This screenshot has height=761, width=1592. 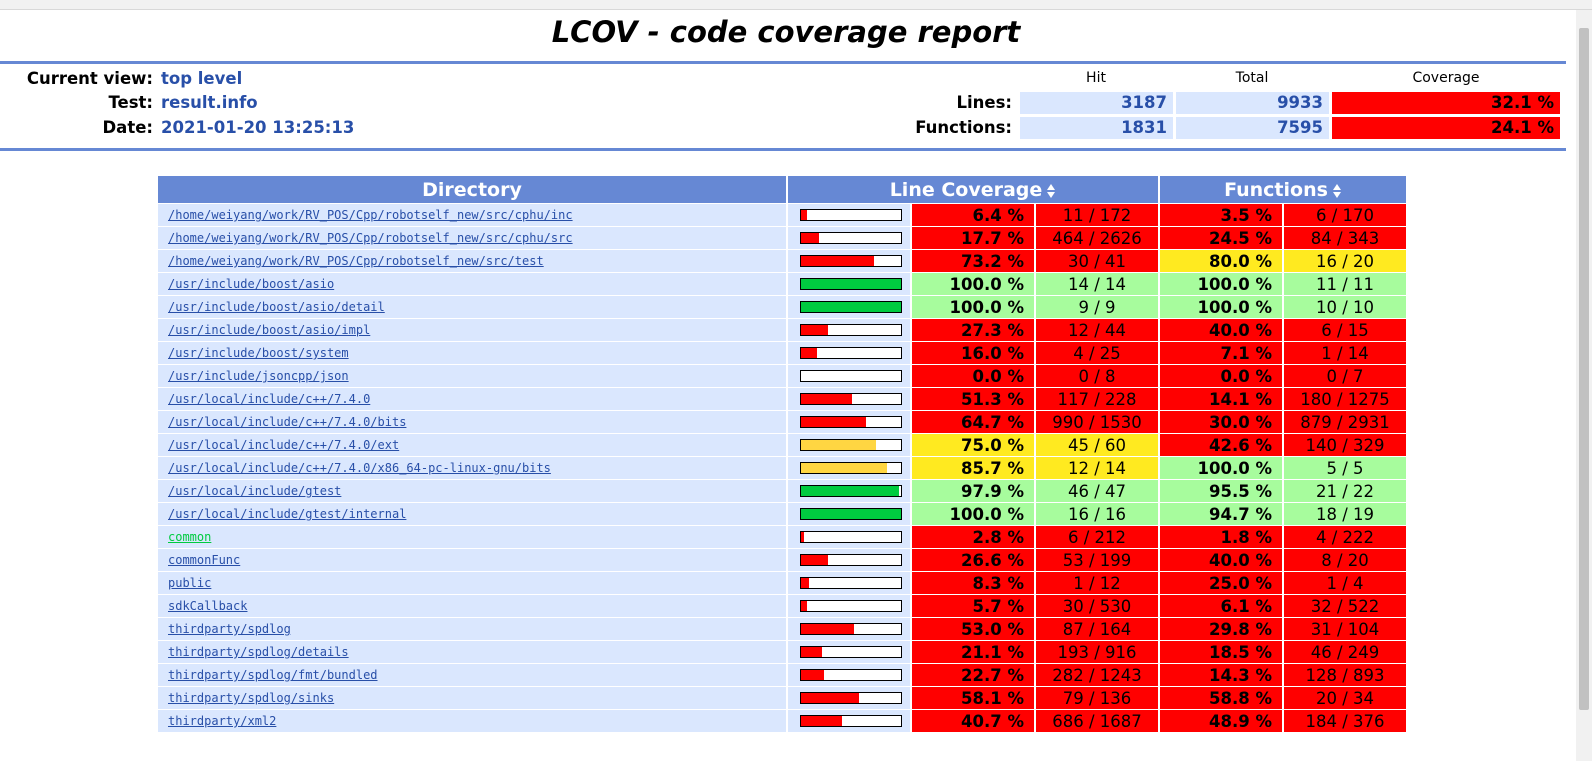 What do you see at coordinates (1221, 399) in the screenshot?
I see `function-coverage-percent: 14.1 %` at bounding box center [1221, 399].